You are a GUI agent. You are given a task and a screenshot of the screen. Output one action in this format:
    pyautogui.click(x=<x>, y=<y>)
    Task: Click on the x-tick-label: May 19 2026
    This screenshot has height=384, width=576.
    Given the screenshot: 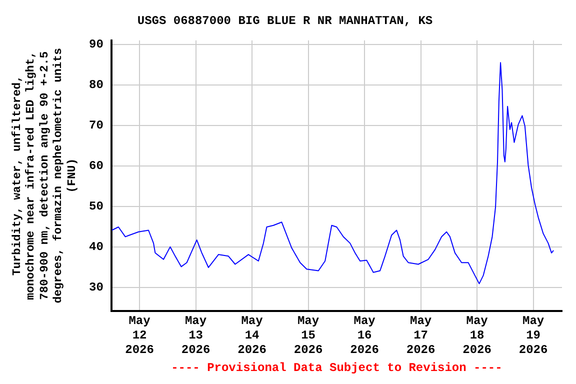 What is the action you would take?
    pyautogui.click(x=533, y=335)
    